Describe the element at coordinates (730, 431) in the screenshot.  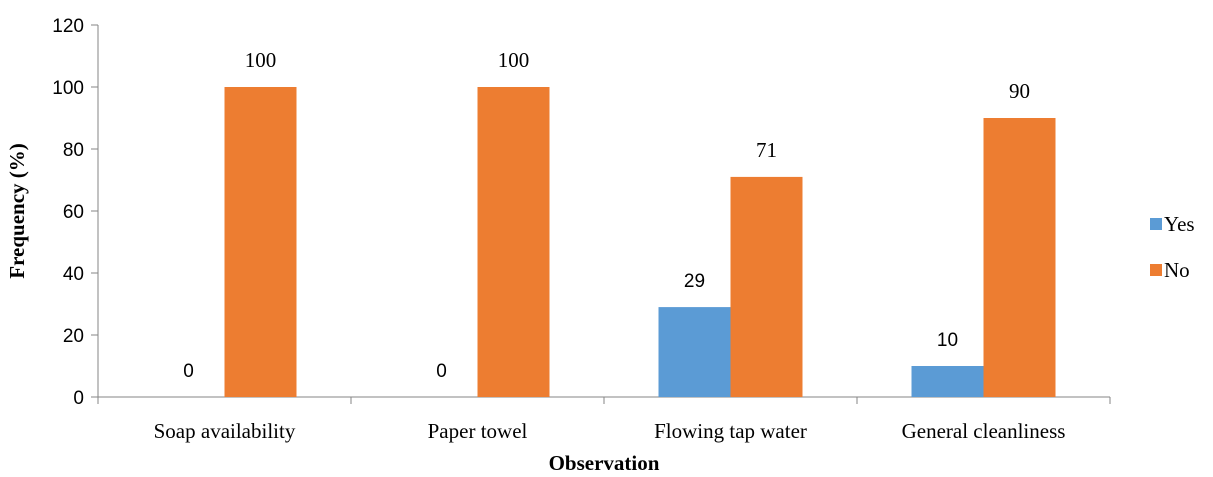
I see `x-category-label: Flowing tap water` at that location.